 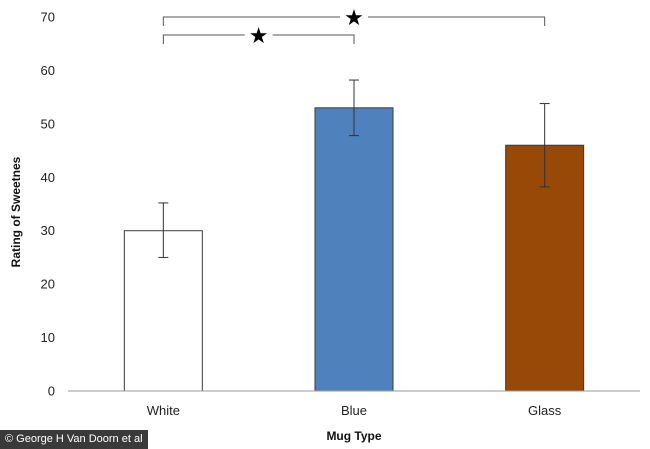 I want to click on y-tick-label: 50, so click(x=48, y=123).